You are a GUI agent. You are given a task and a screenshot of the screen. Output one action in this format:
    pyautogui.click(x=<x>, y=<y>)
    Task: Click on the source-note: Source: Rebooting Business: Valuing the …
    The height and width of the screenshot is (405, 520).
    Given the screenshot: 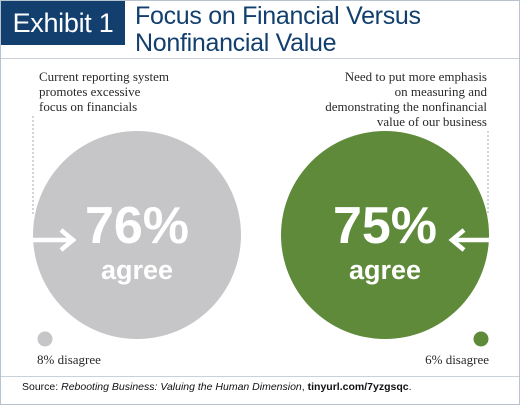 What is the action you would take?
    pyautogui.click(x=267, y=387)
    